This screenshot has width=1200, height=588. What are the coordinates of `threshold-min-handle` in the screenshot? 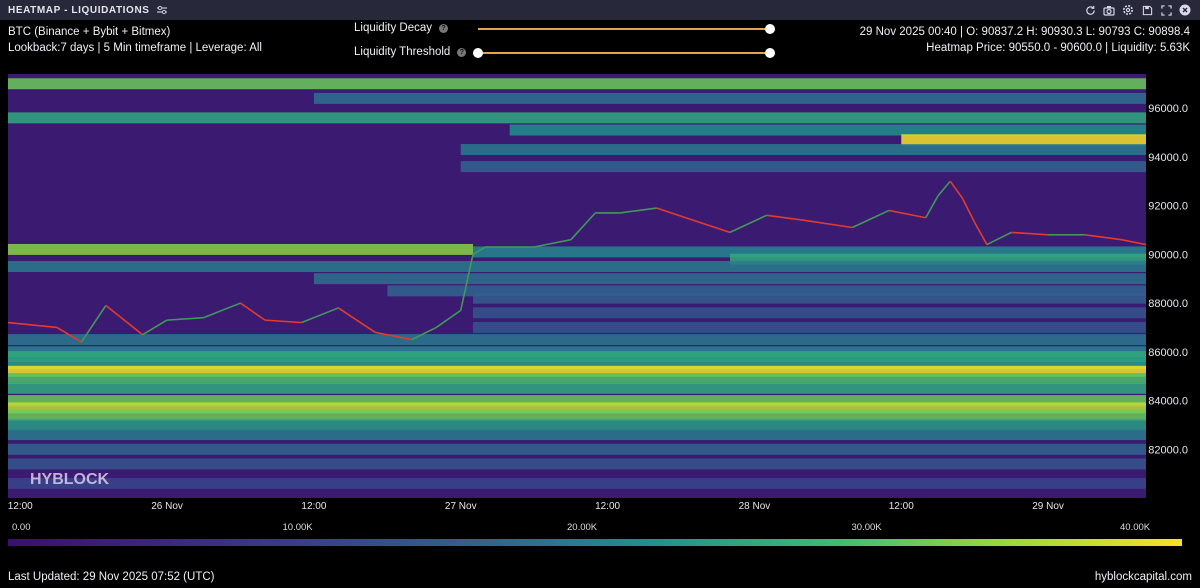 It's located at (478, 53).